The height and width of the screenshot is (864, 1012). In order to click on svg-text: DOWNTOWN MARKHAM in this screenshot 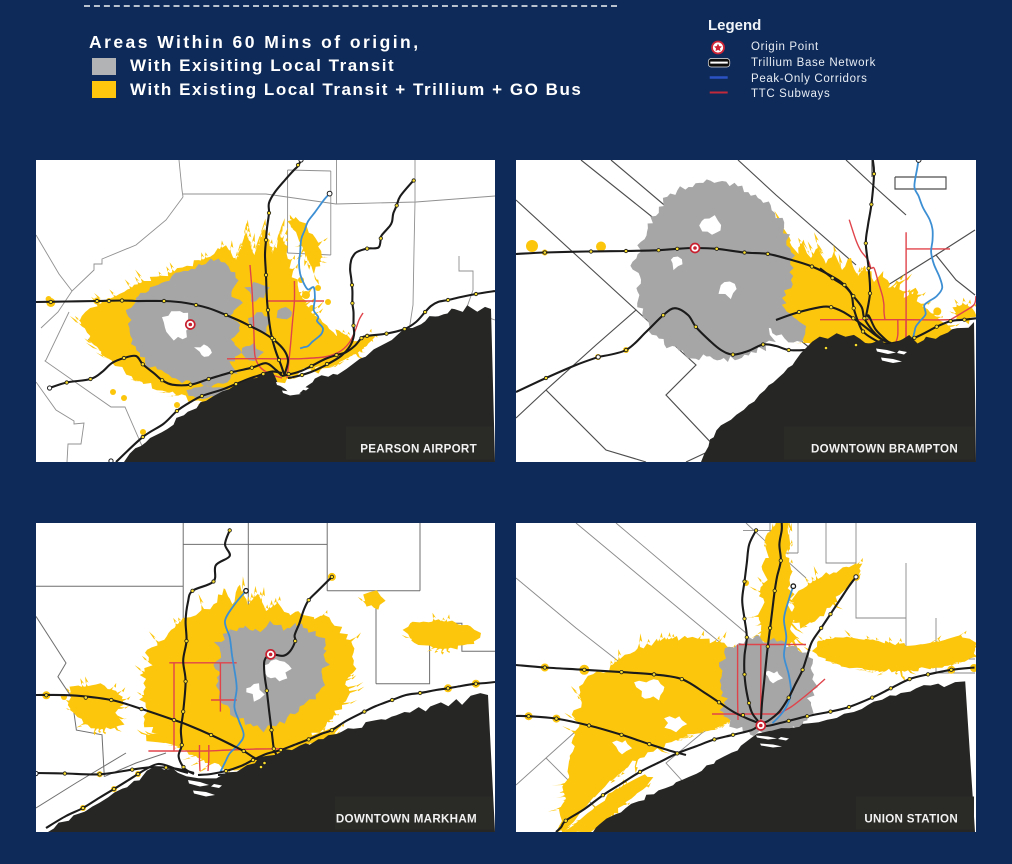, I will do `click(406, 819)`.